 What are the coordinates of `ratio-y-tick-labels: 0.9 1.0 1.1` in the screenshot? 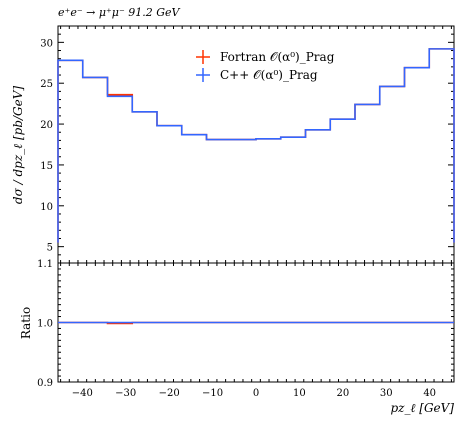 It's located at (45, 324).